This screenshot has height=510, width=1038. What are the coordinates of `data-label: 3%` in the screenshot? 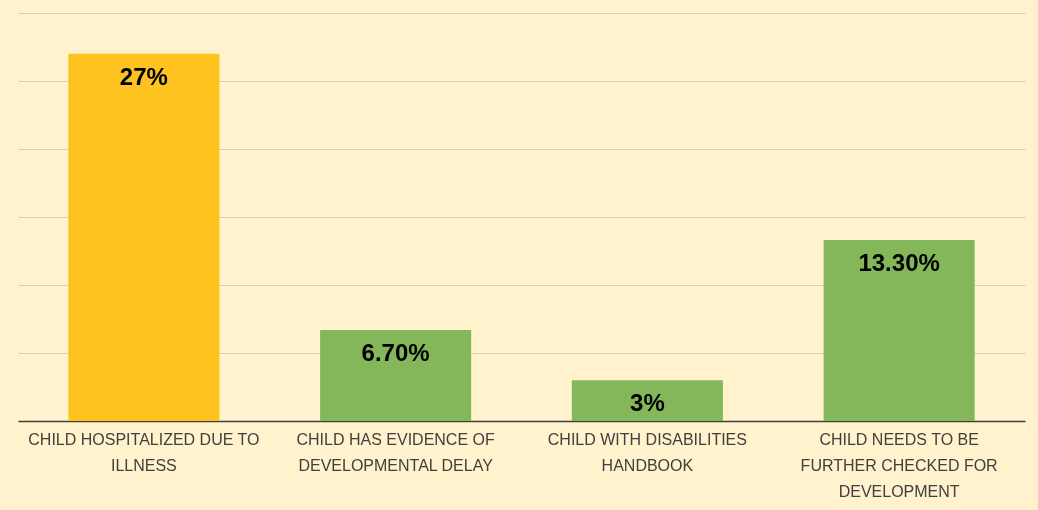 It's located at (647, 403).